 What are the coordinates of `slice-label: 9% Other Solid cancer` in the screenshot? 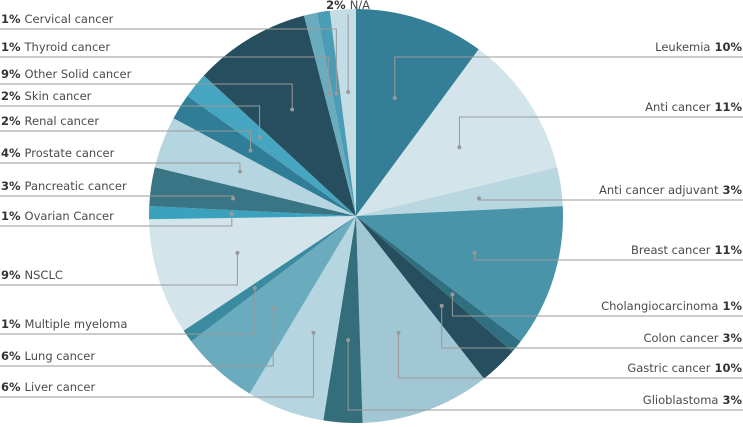 It's located at (66, 74).